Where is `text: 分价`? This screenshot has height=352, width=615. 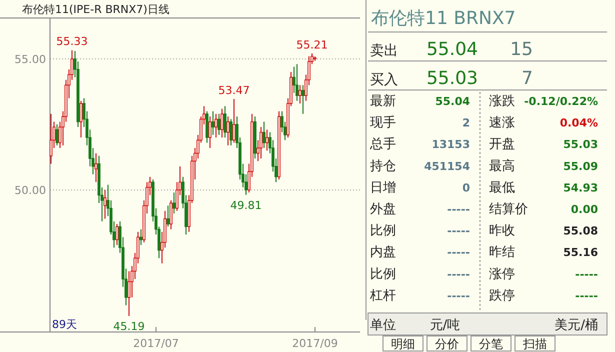 text: 分价 is located at coordinates (447, 344).